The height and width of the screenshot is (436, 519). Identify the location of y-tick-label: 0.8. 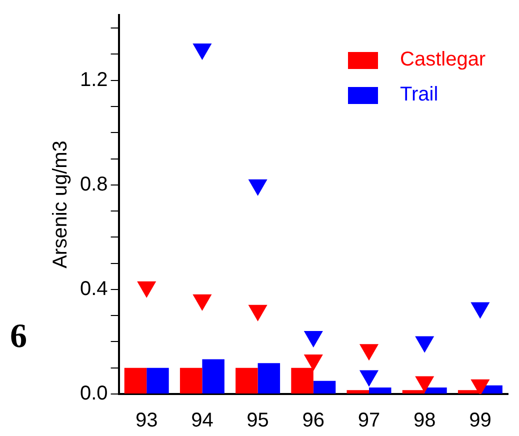
(94, 184).